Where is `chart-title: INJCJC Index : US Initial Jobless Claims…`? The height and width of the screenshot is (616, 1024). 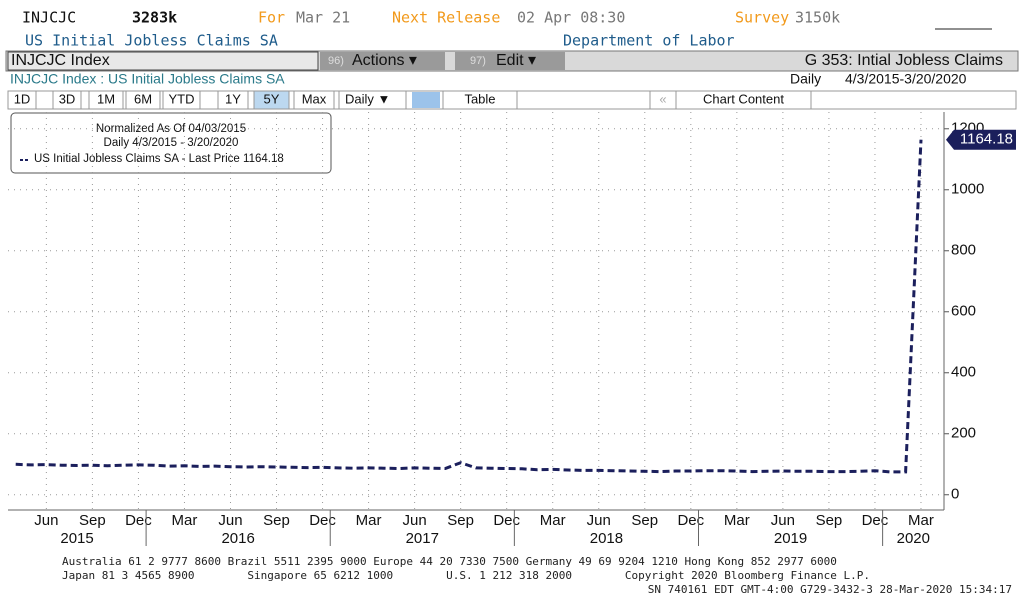 chart-title: INJCJC Index : US Initial Jobless Claims… is located at coordinates (147, 79).